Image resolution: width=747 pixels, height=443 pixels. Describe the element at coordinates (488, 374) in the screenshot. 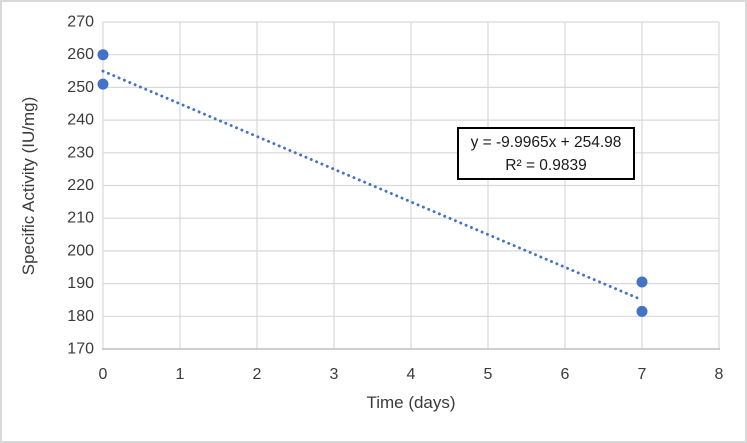

I see `x-tick-label: 5` at that location.